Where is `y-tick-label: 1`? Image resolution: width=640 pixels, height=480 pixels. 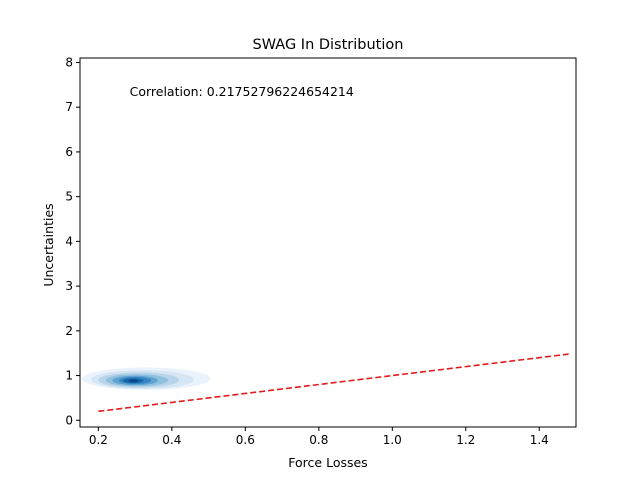 y-tick-label: 1 is located at coordinates (69, 376).